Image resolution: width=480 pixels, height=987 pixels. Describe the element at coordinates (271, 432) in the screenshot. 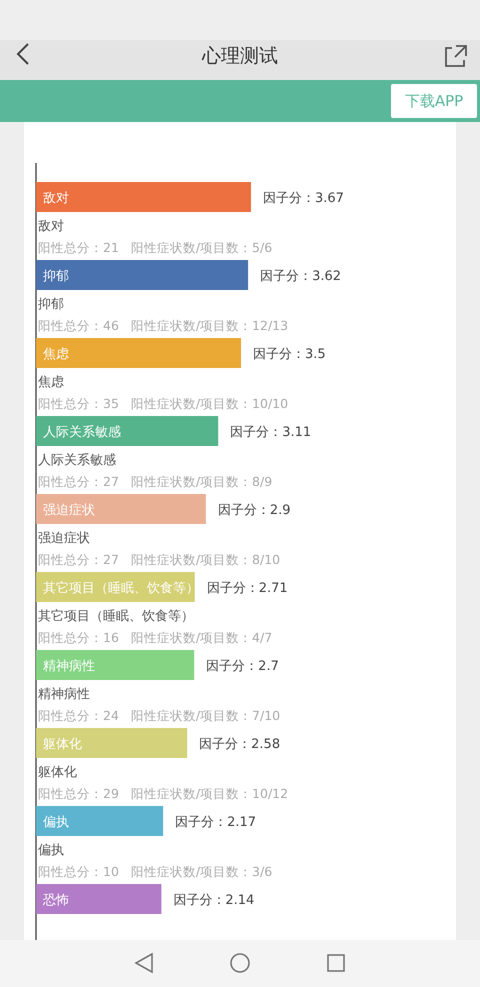

I see `data-label: 因子分：3.11` at that location.